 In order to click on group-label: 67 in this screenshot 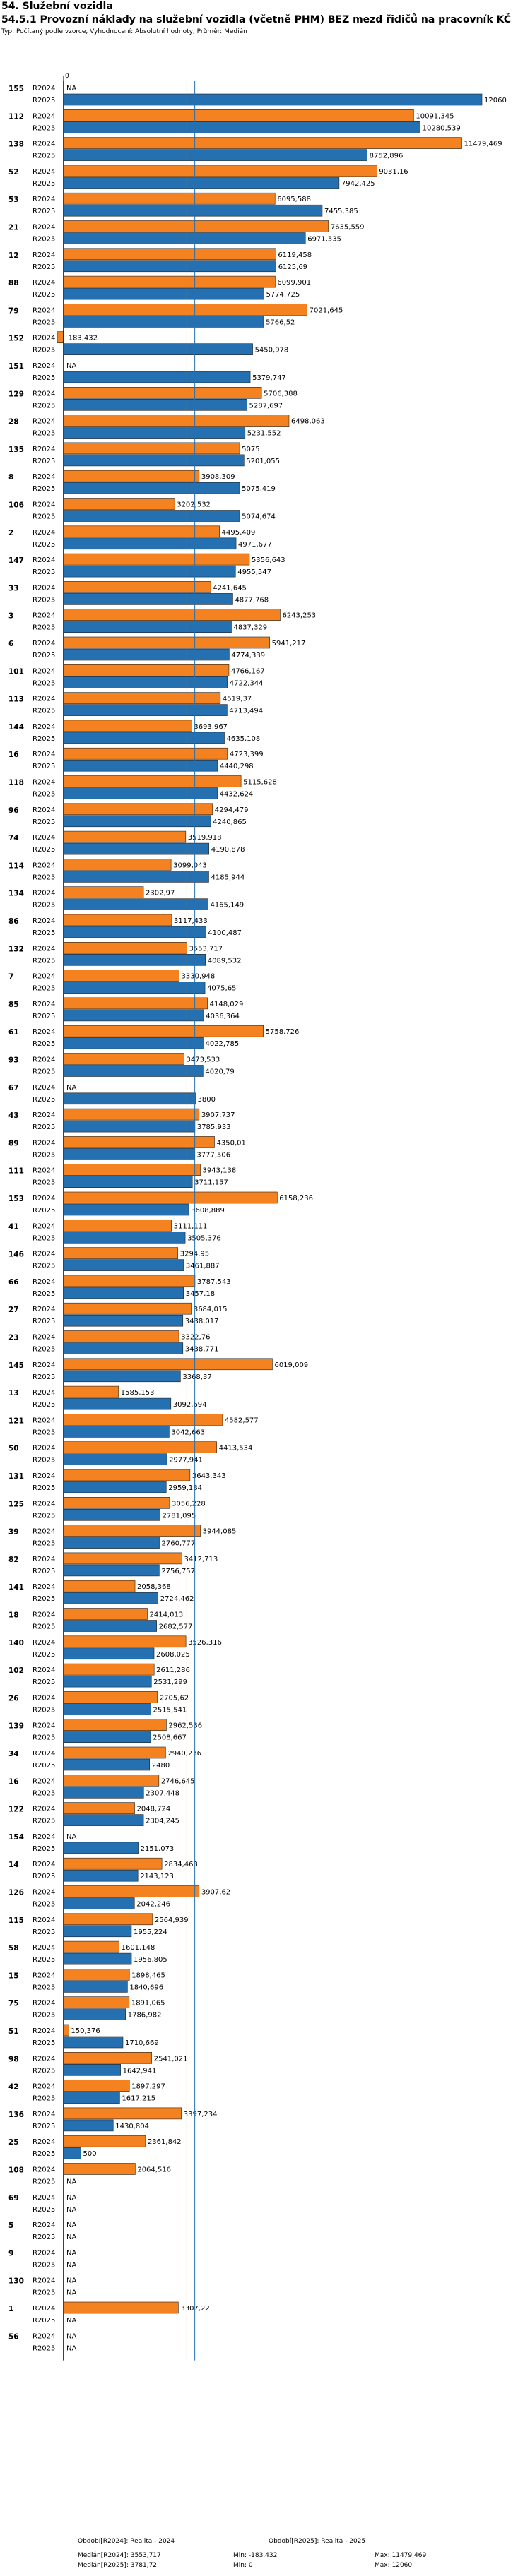, I will do `click(13, 1088)`.